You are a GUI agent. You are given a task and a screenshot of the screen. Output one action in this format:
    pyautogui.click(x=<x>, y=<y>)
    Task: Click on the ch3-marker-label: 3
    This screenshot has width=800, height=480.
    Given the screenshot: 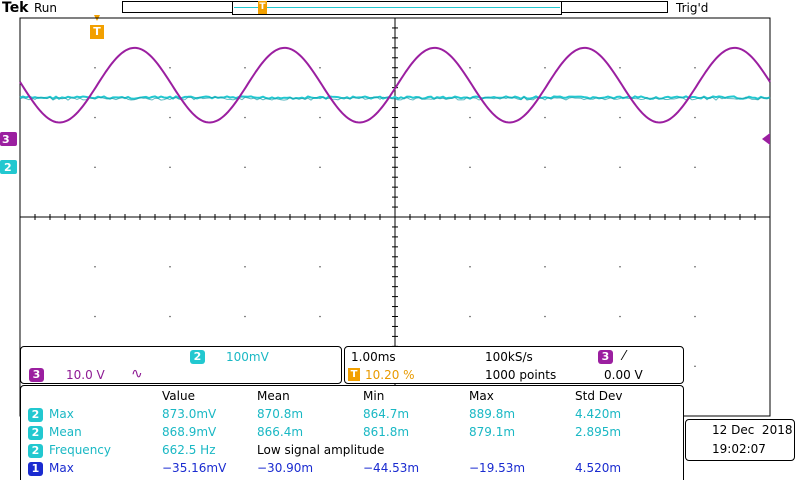 What is the action you would take?
    pyautogui.click(x=6, y=139)
    